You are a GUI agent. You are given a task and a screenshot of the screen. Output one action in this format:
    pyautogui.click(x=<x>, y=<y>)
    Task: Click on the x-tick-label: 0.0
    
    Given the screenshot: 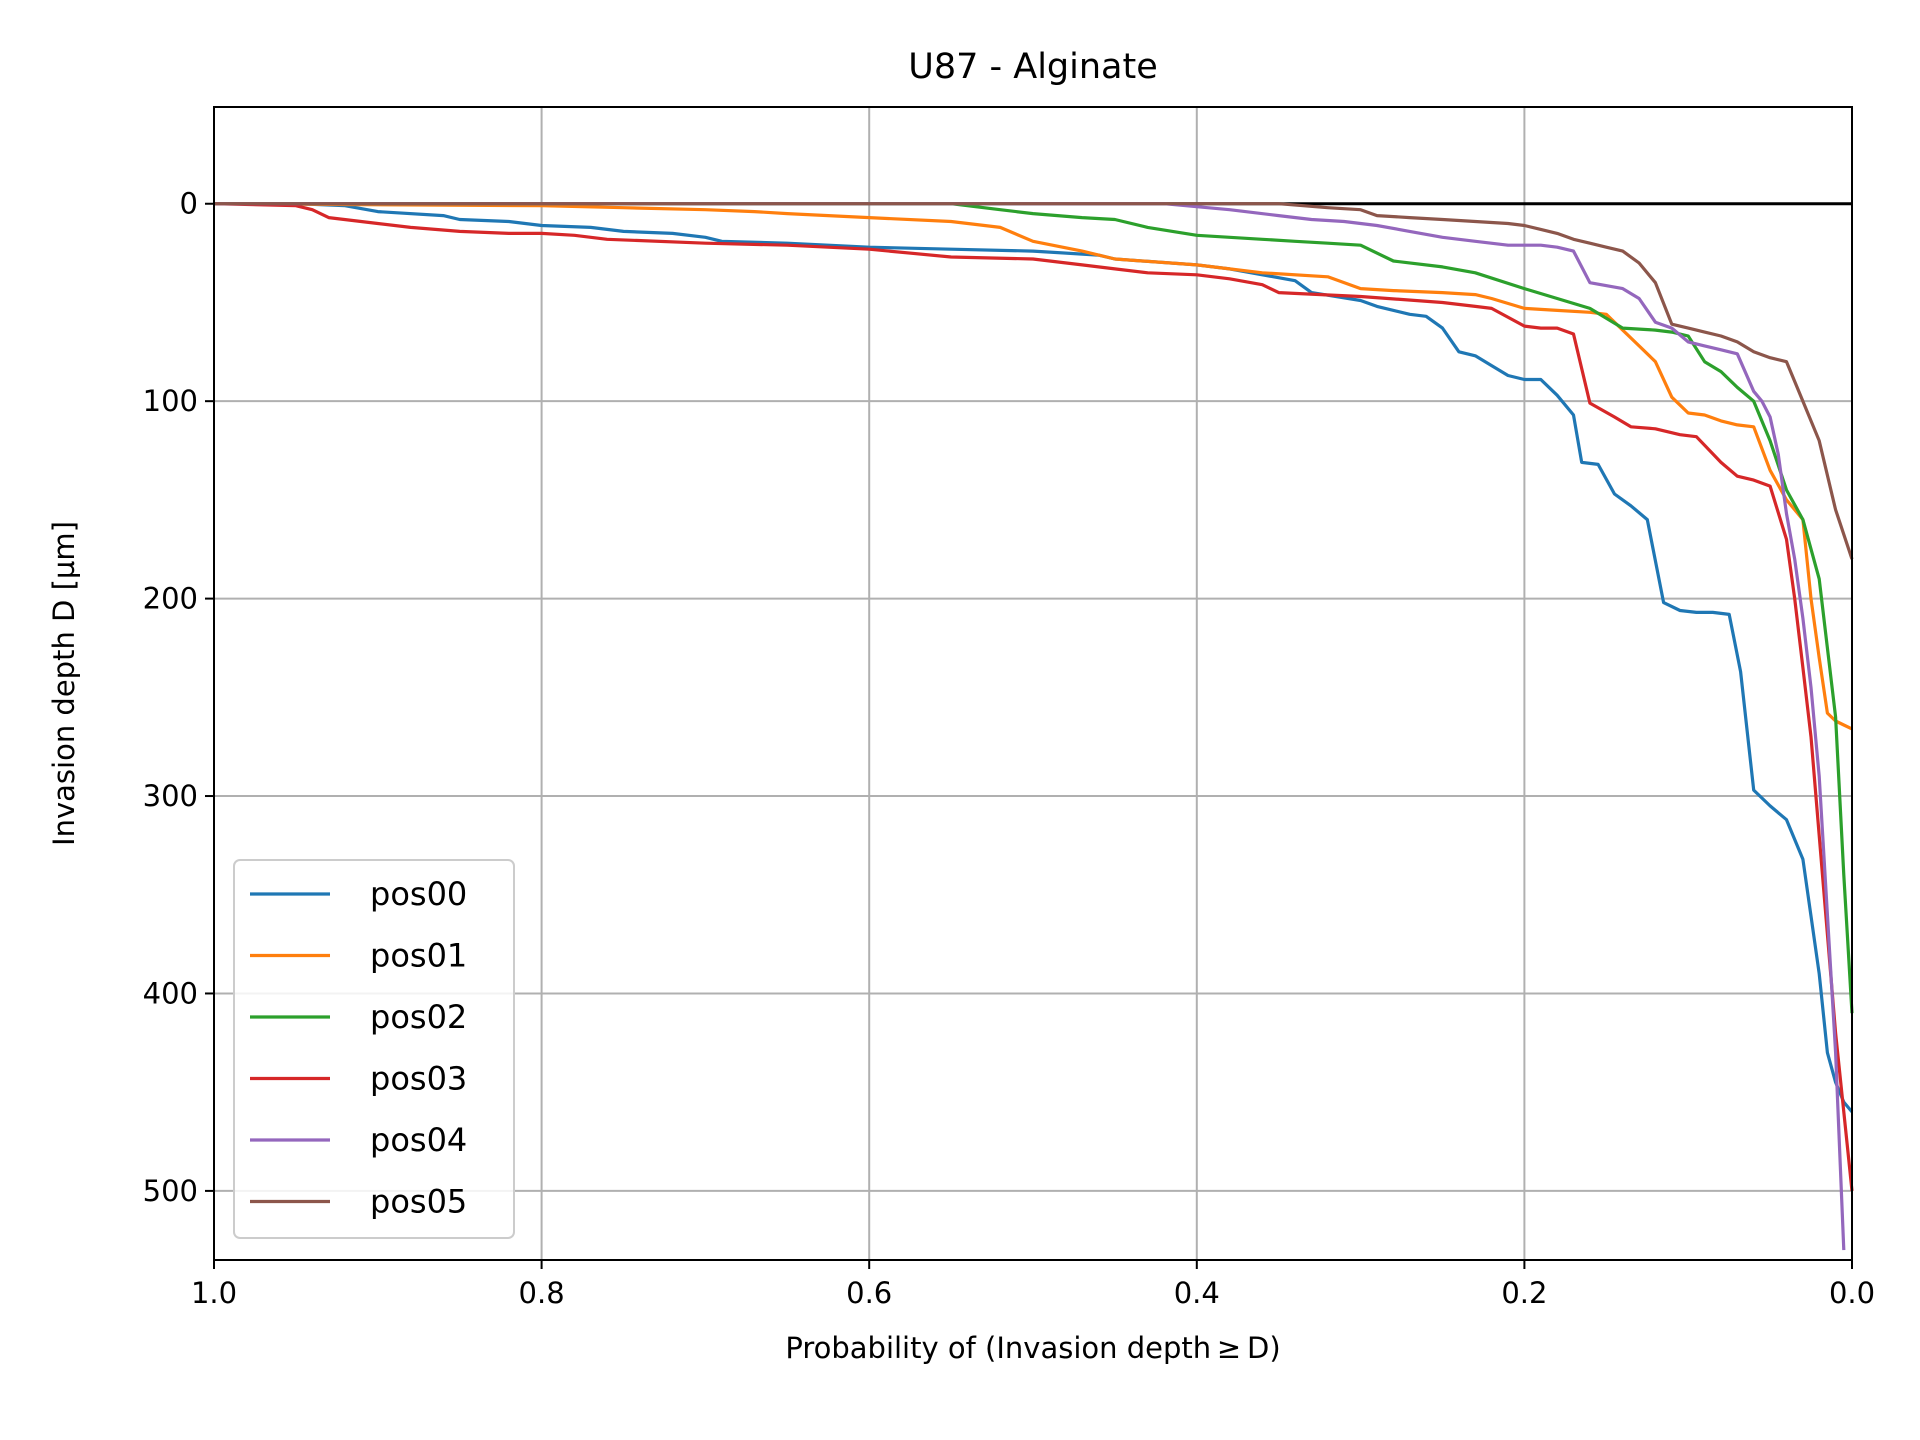 What is the action you would take?
    pyautogui.click(x=1852, y=1293)
    